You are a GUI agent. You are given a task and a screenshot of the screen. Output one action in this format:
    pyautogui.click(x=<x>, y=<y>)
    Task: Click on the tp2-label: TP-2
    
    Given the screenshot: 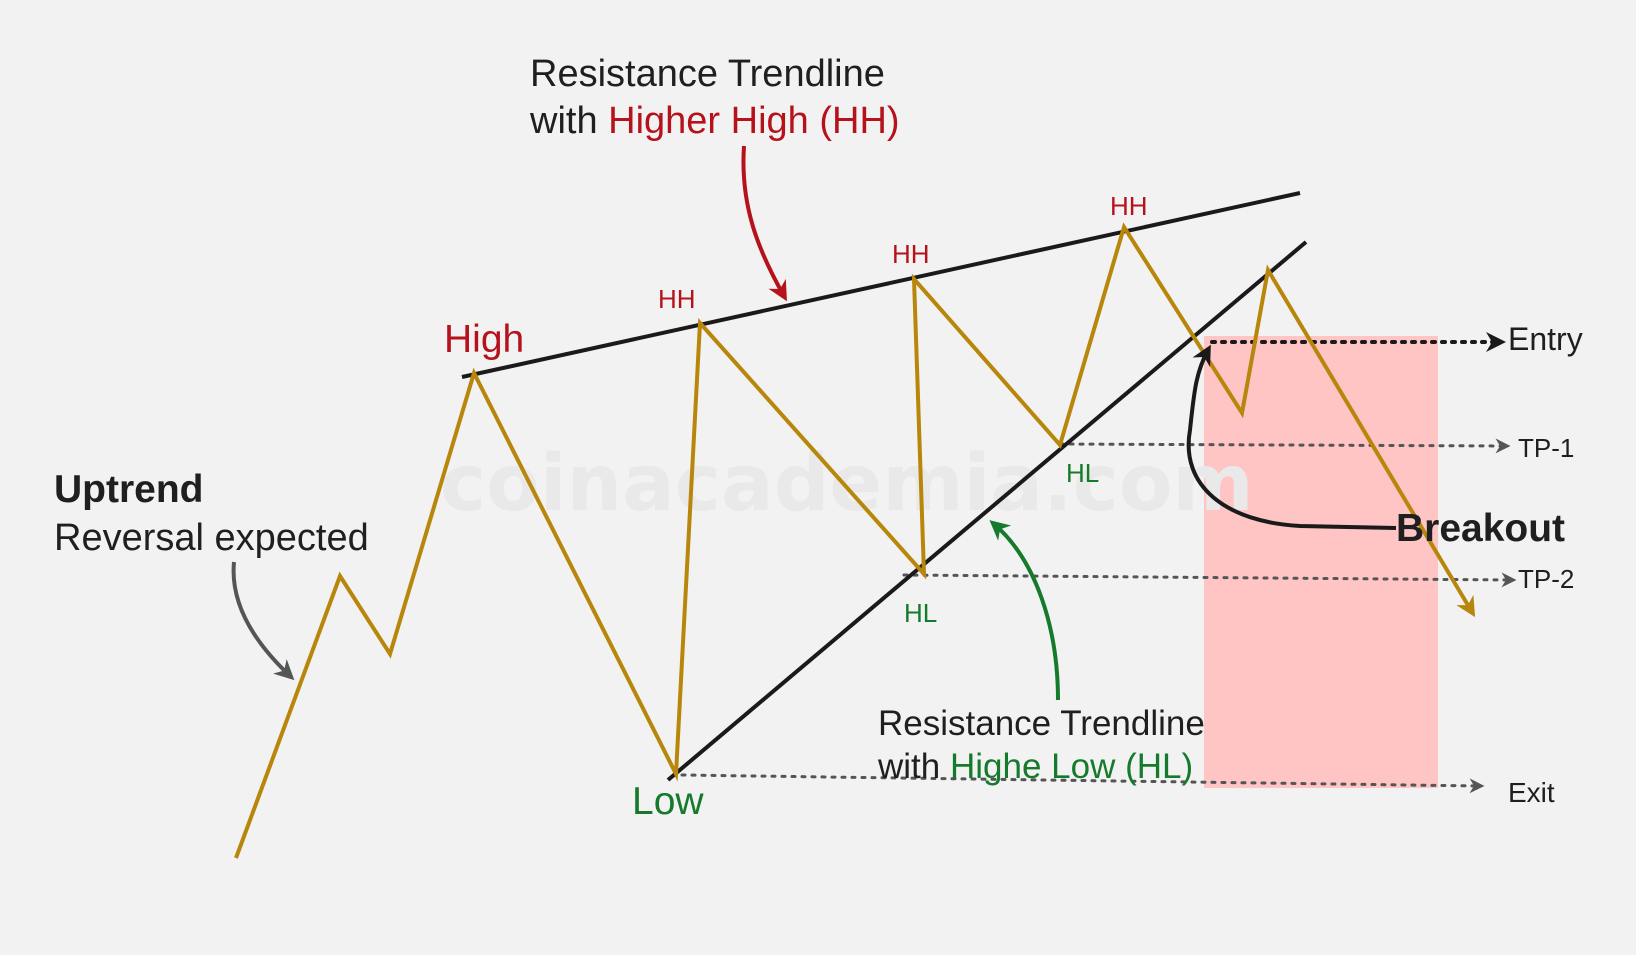 What is the action you would take?
    pyautogui.click(x=1546, y=579)
    